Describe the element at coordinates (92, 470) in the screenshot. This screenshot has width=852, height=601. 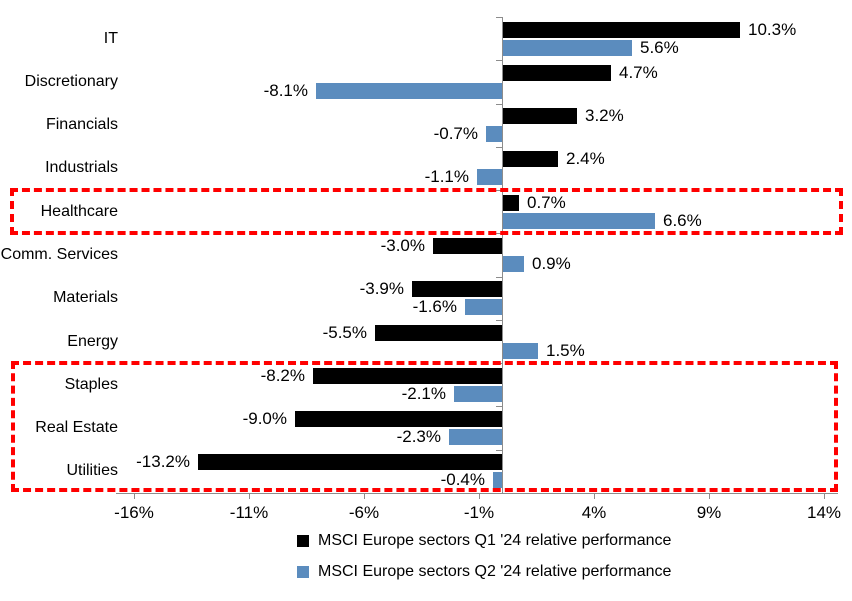
I see `category-label: Utilities` at that location.